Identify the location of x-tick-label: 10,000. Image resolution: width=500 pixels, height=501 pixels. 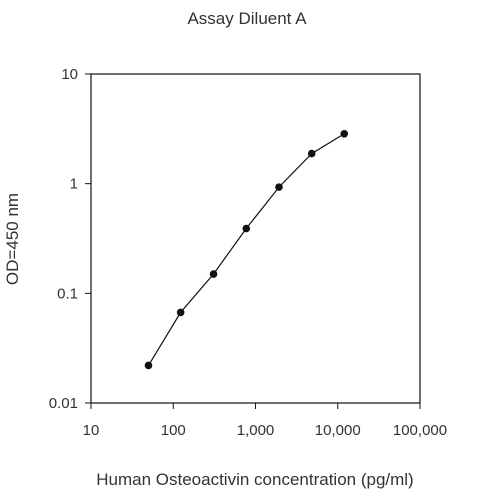
(338, 430).